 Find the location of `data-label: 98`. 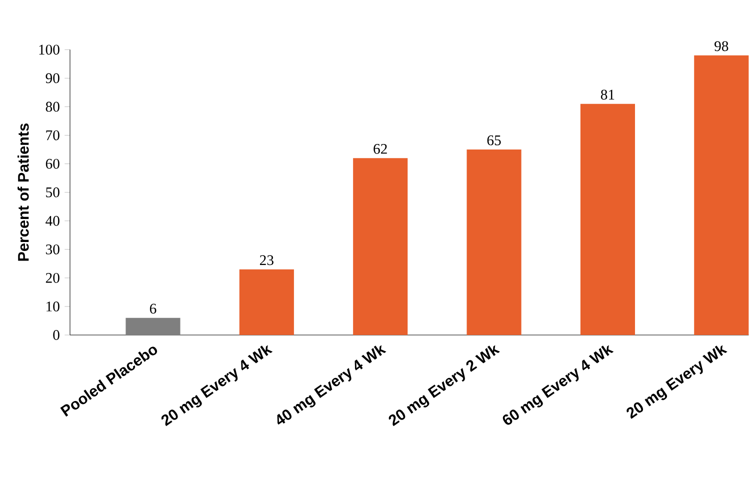

data-label: 98 is located at coordinates (721, 46).